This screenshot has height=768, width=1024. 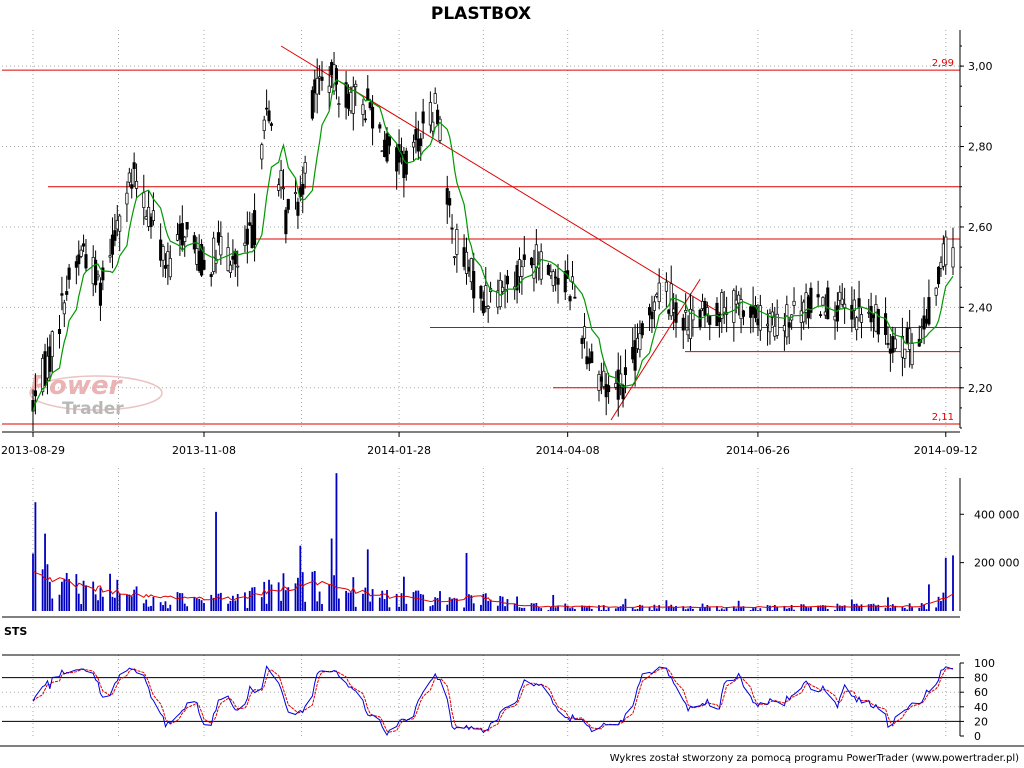 What do you see at coordinates (33, 450) in the screenshot?
I see `date-tick-label: 2013-08-29` at bounding box center [33, 450].